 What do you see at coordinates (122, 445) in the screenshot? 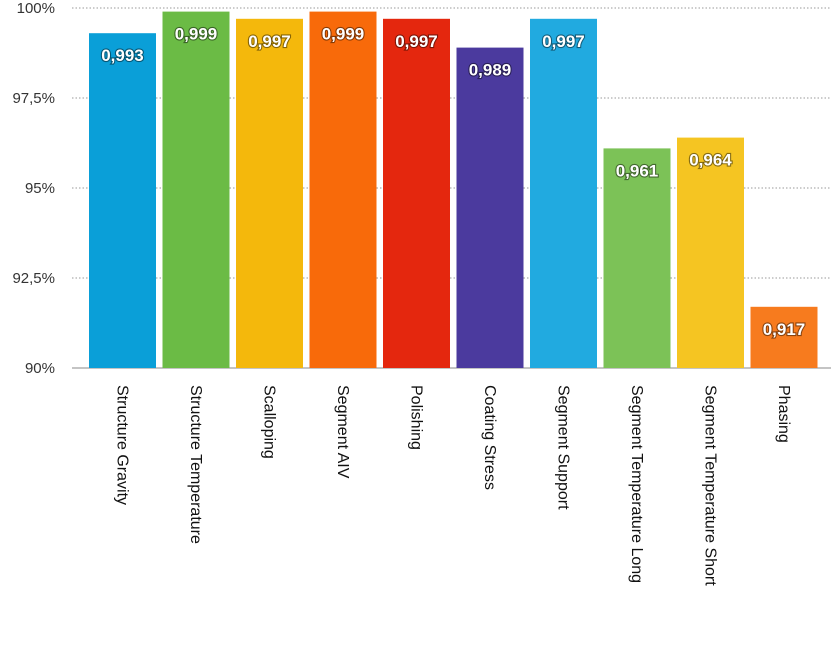
I see `x-category-label: Structure Gravity` at bounding box center [122, 445].